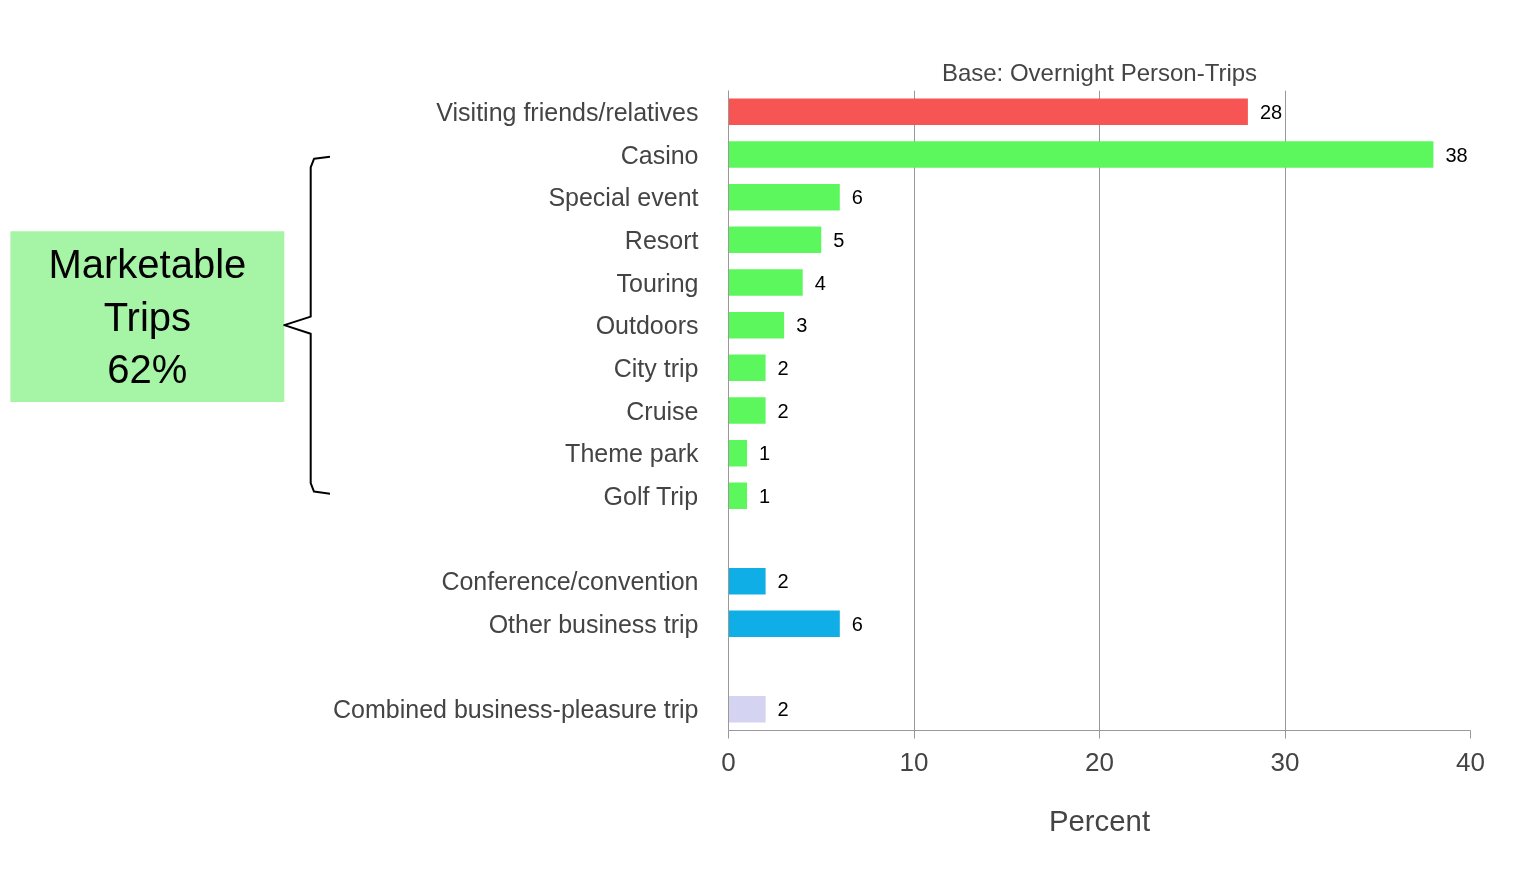  Describe the element at coordinates (567, 111) in the screenshot. I see `y-tick-label: Visiting friends/relatives` at that location.